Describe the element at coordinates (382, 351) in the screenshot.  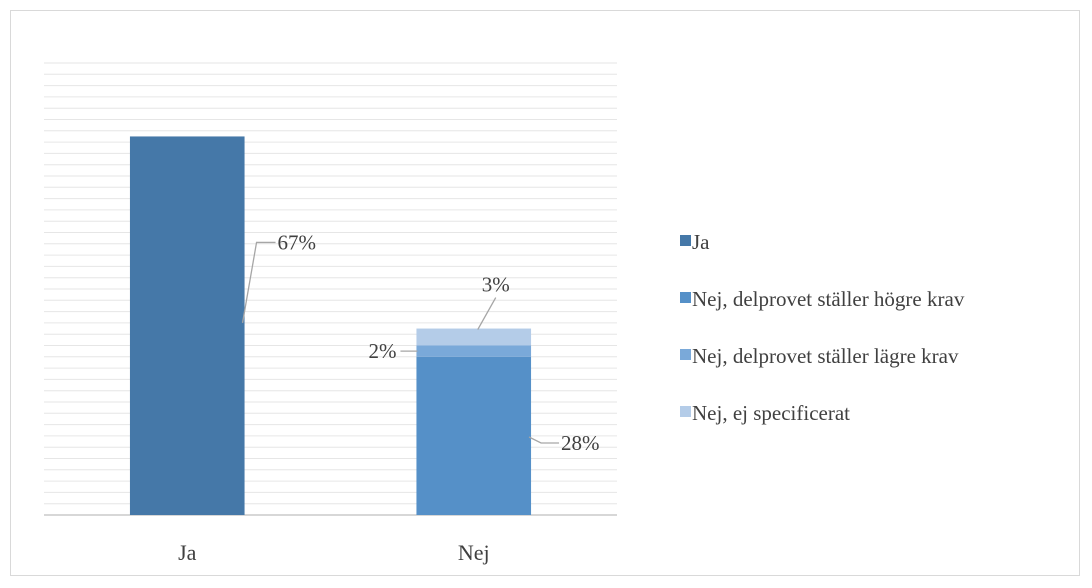
I see `data-label: 2%` at that location.